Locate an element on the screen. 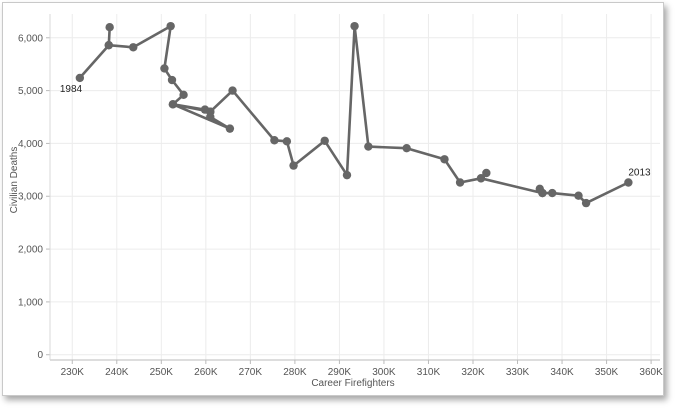 This screenshot has height=409, width=675. y-tick-label: 6,000 is located at coordinates (30, 38).